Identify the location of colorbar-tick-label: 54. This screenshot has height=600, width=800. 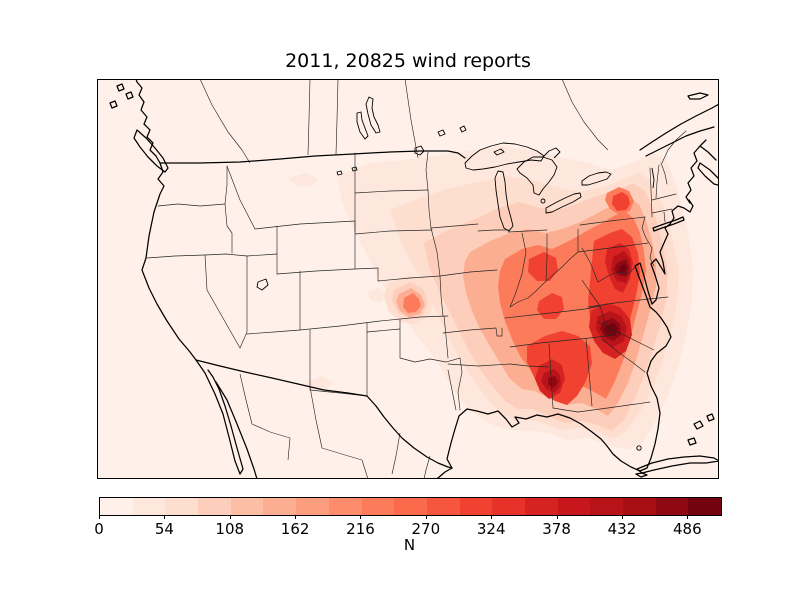
(164, 529).